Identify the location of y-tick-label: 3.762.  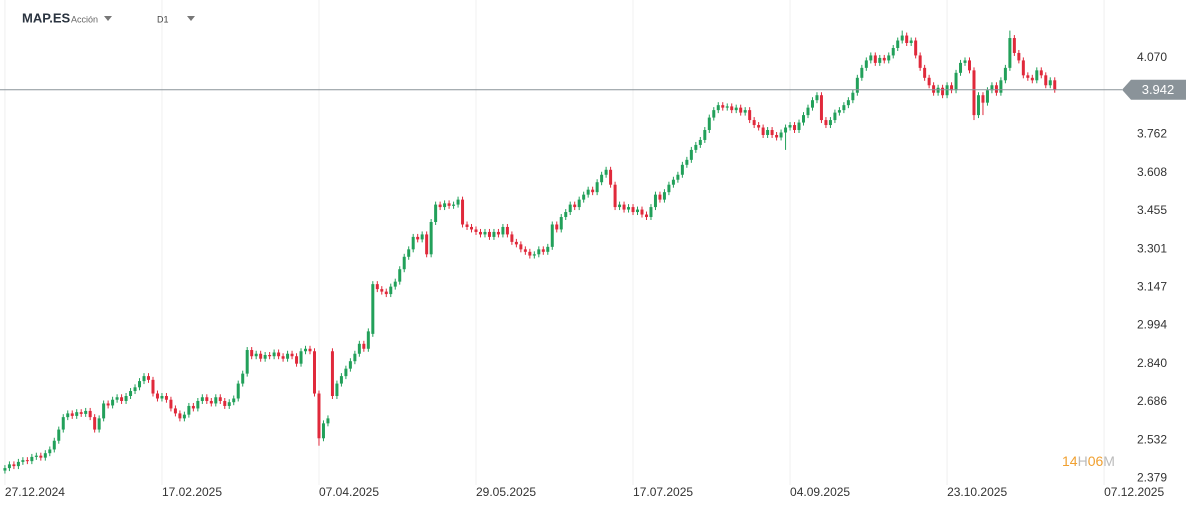
(1152, 134).